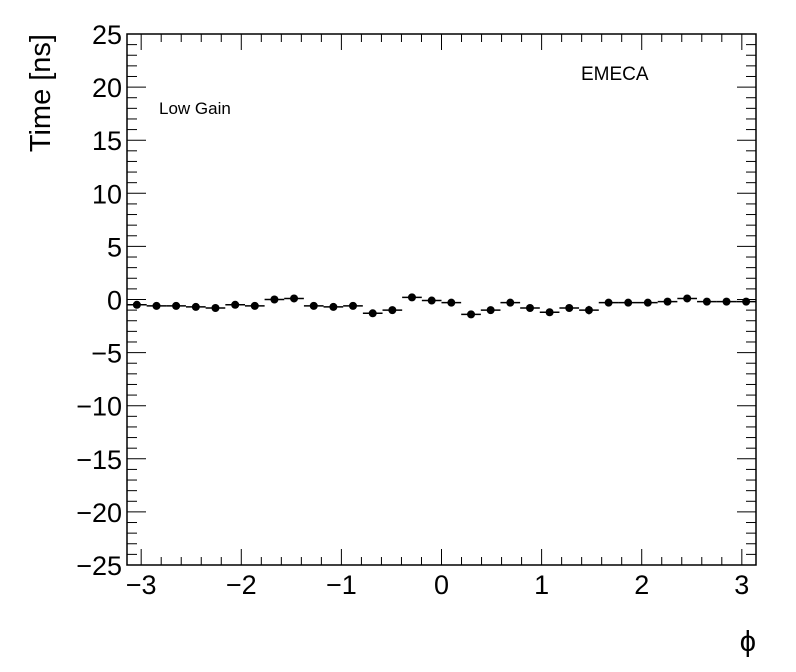 The height and width of the screenshot is (672, 796). I want to click on x-axis-title: ϕ, so click(748, 642).